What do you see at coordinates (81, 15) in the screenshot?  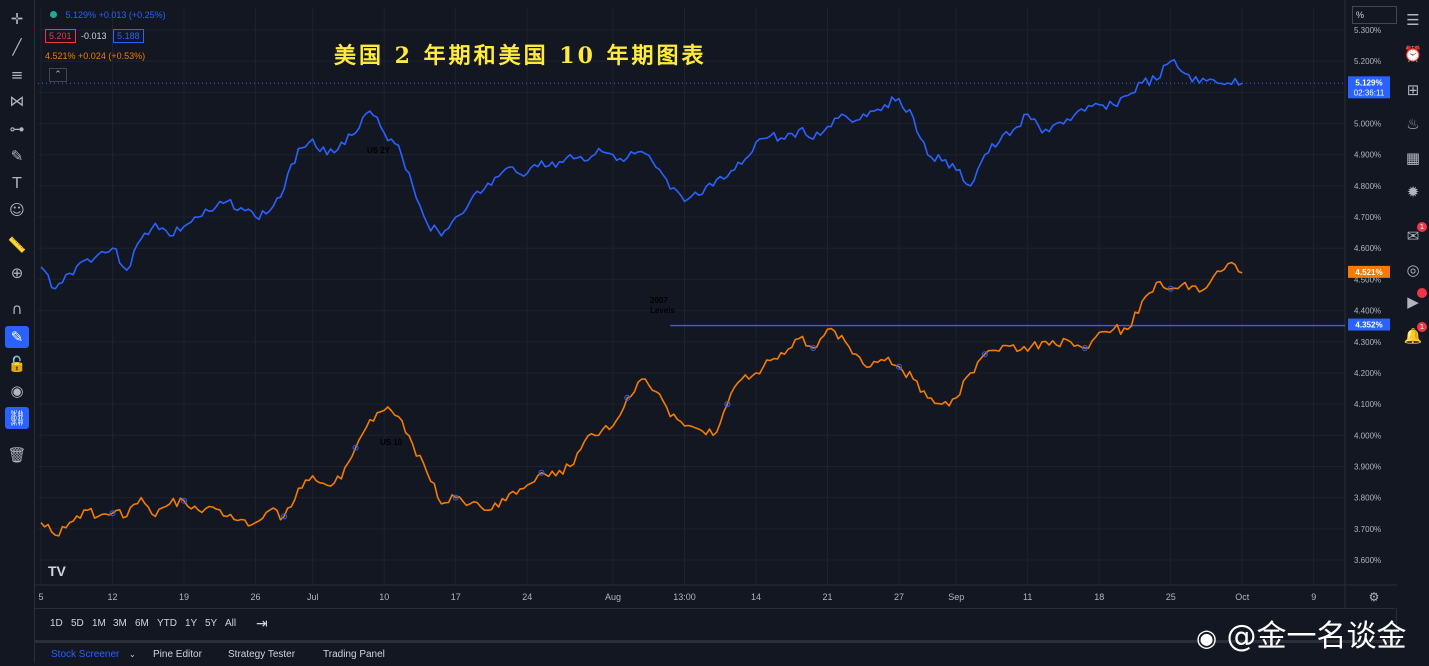 I see `us2-legend-price: 5.129%` at bounding box center [81, 15].